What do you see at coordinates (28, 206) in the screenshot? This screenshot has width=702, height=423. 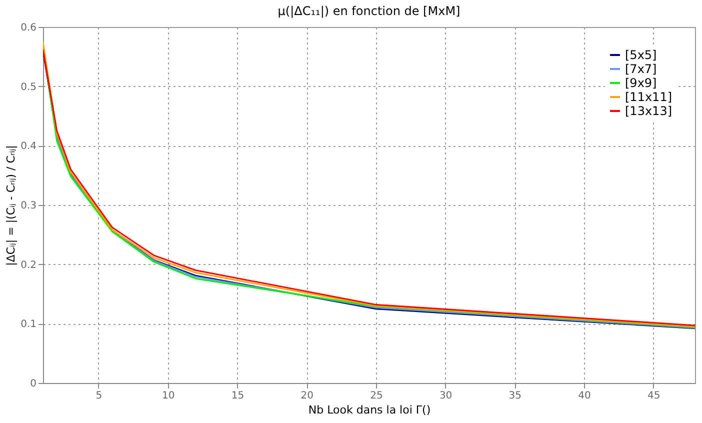 I see `y-tick-label: 0.3` at bounding box center [28, 206].